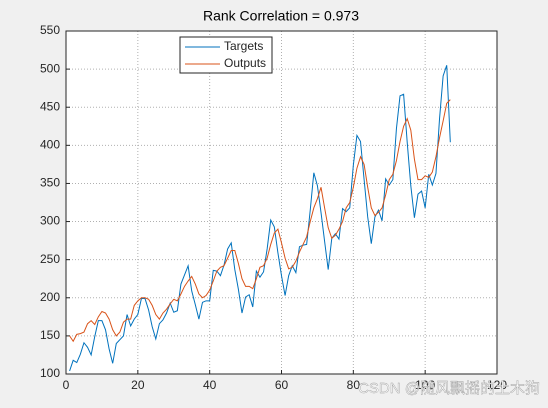 This screenshot has height=408, width=548. What do you see at coordinates (354, 385) in the screenshot?
I see `x-tick-label: 80` at bounding box center [354, 385].